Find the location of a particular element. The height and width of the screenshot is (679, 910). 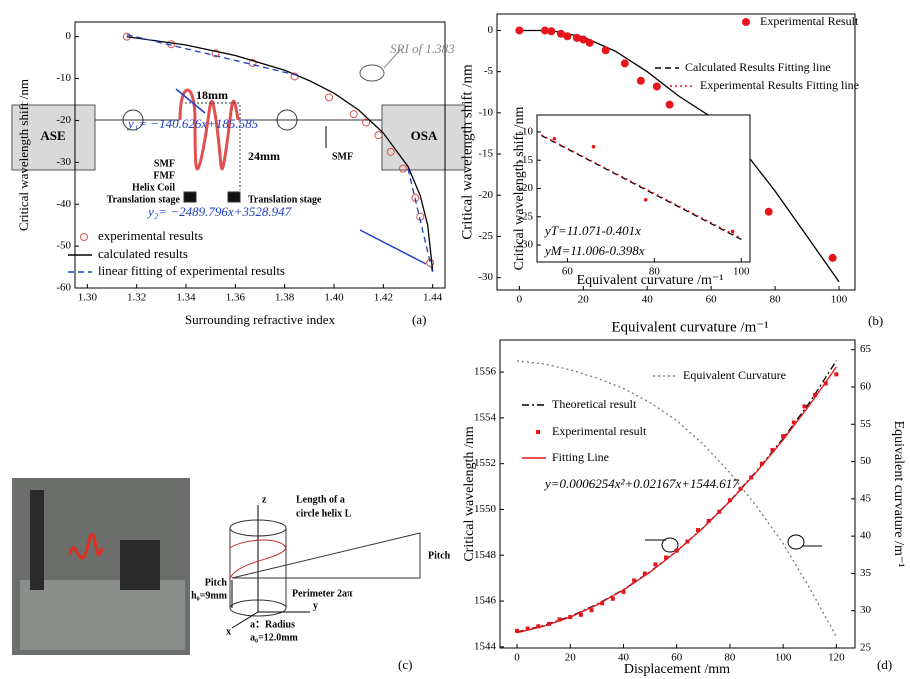

y-axis-label: Critical wavelength shift /nm is located at coordinates (467, 152).